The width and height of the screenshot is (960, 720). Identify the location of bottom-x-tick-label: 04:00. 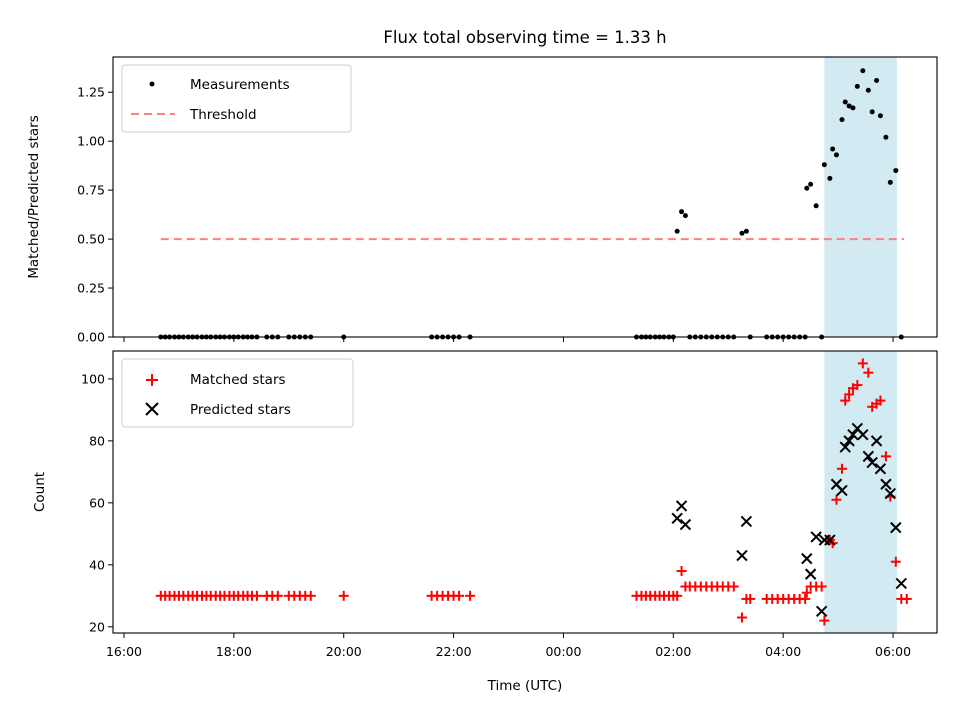
(783, 651).